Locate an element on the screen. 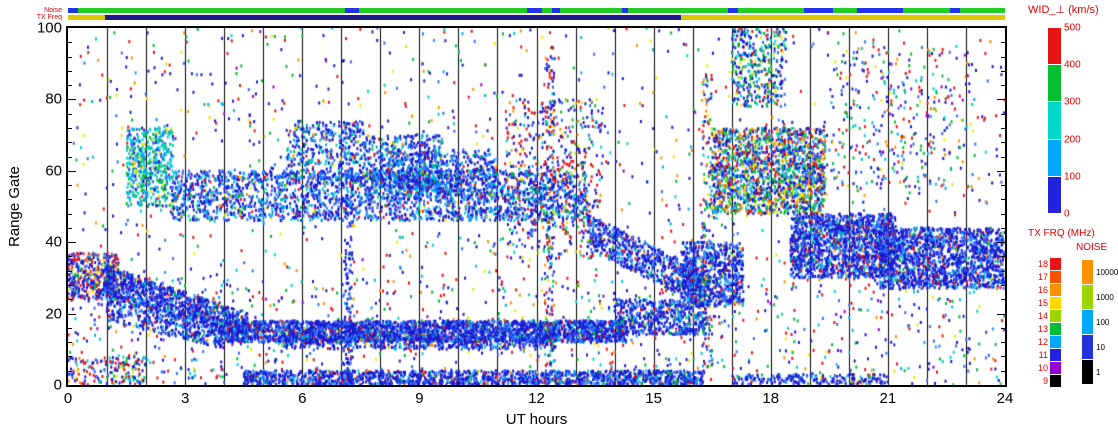 This screenshot has height=435, width=1118. noise-status-strip is located at coordinates (536, 10).